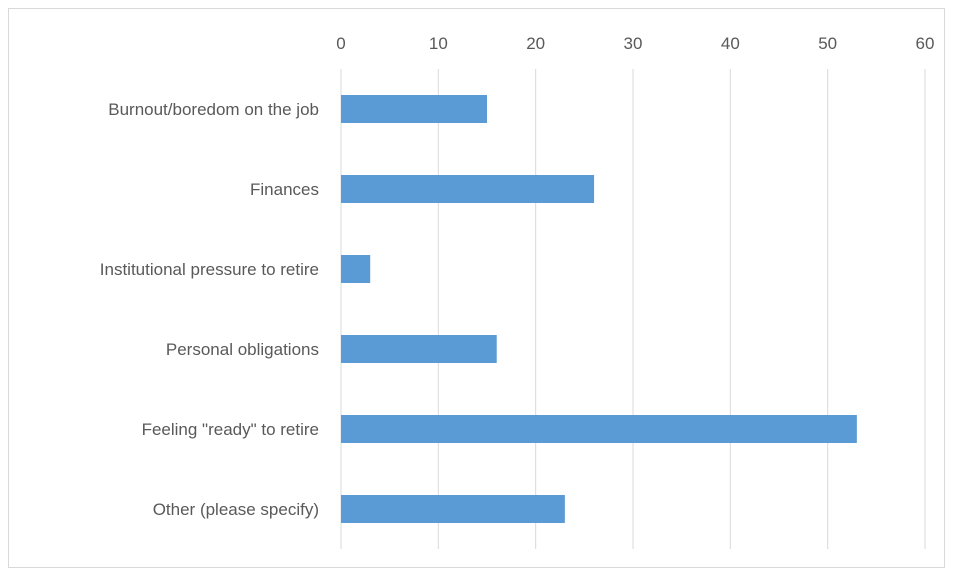 The image size is (957, 577). Describe the element at coordinates (209, 269) in the screenshot. I see `category-label: Institutional pressure to retire` at that location.